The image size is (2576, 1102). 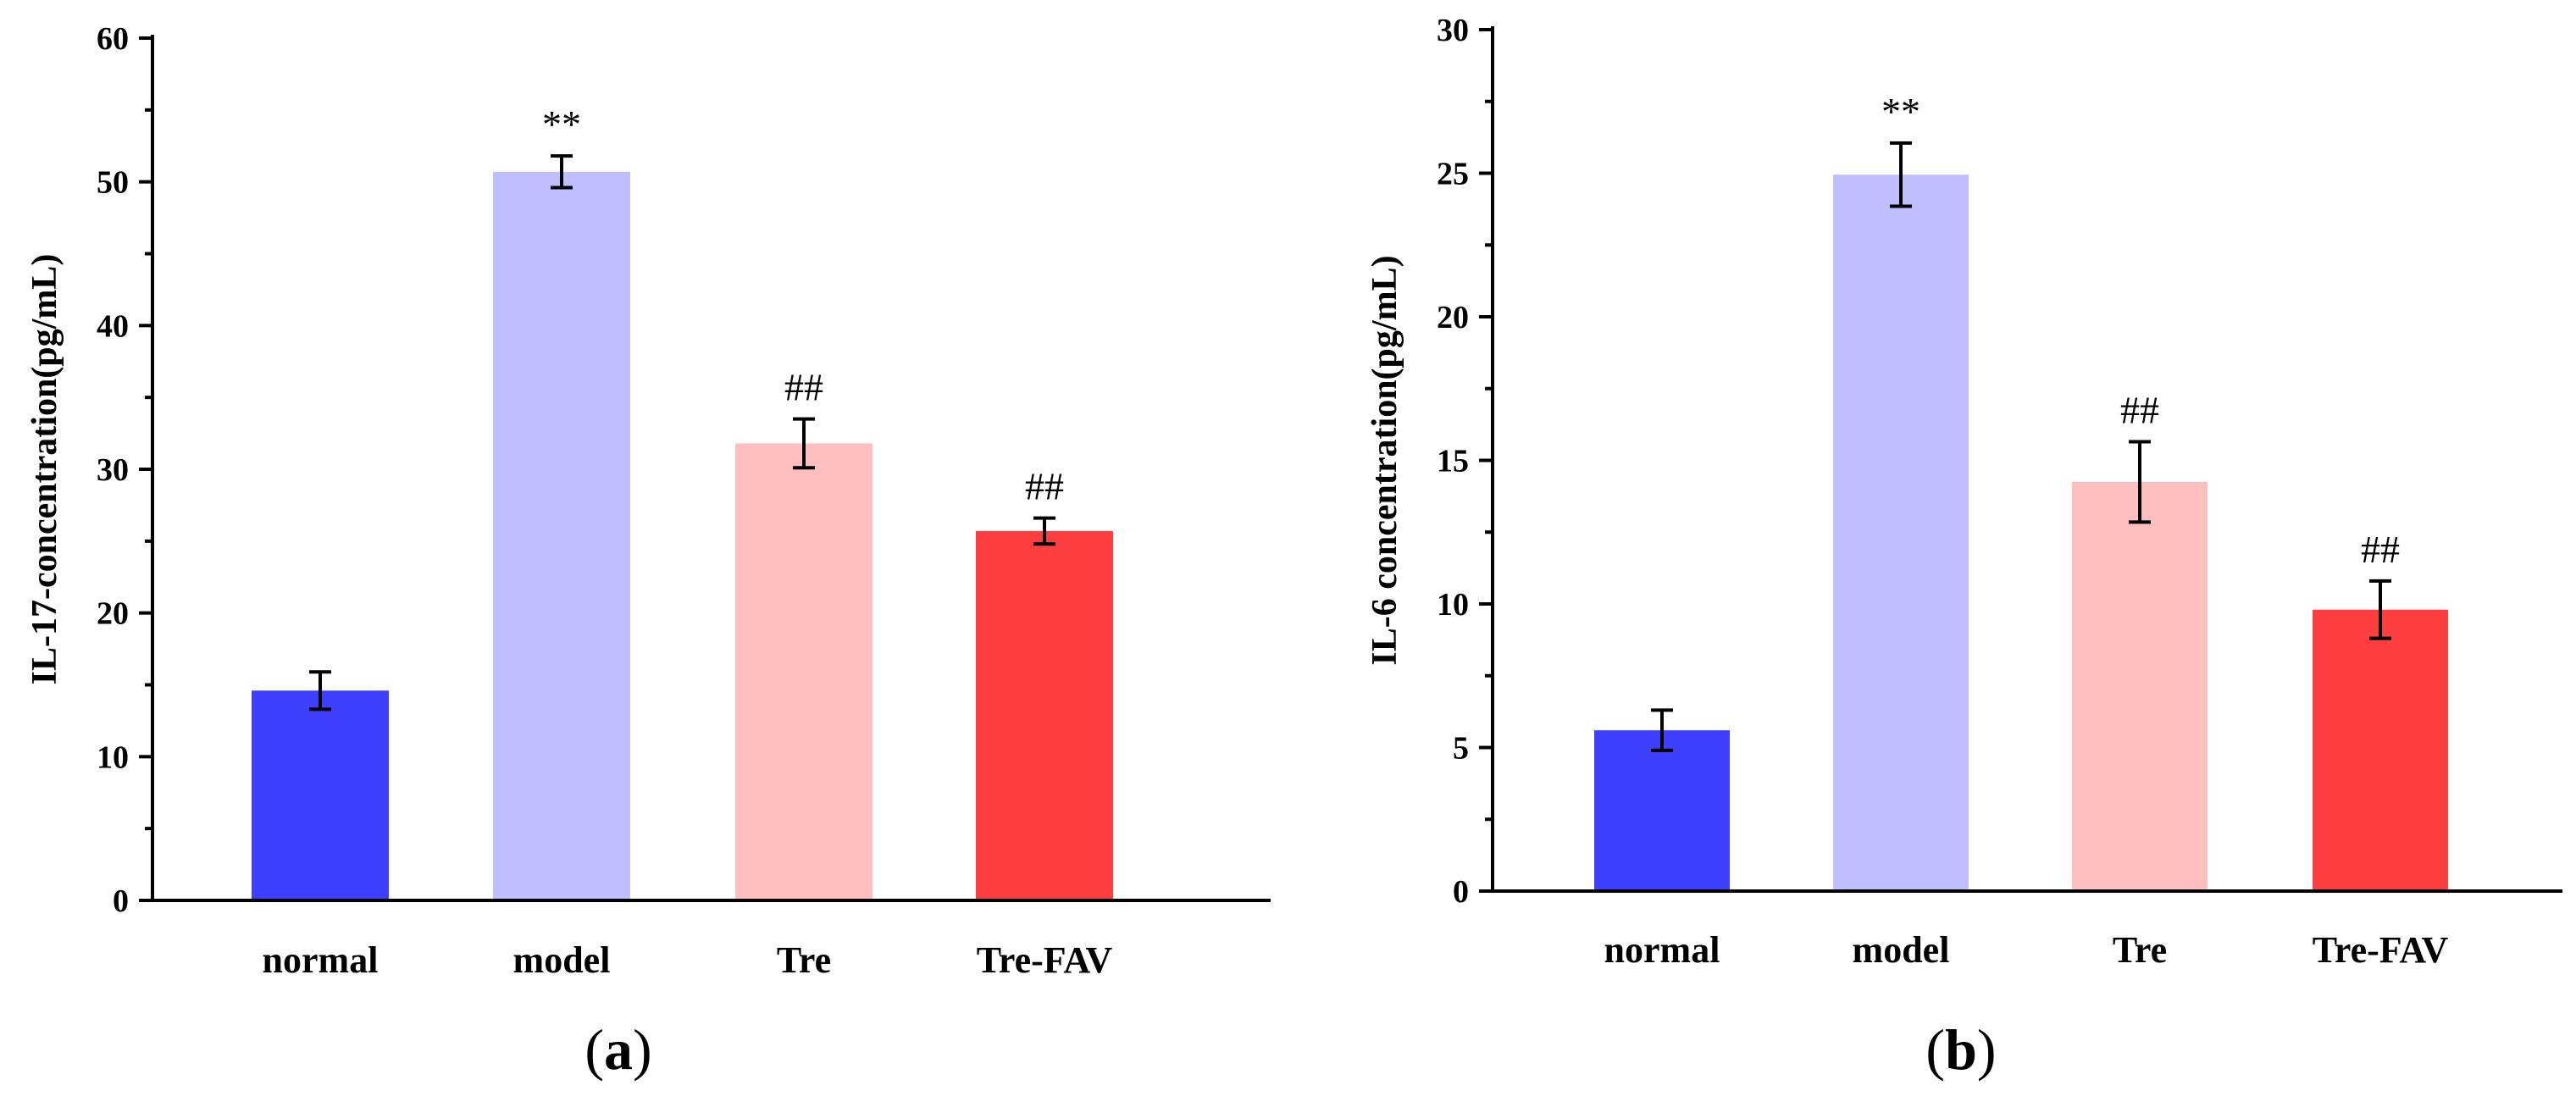 I want to click on panel-label: (b), so click(x=1960, y=1050).